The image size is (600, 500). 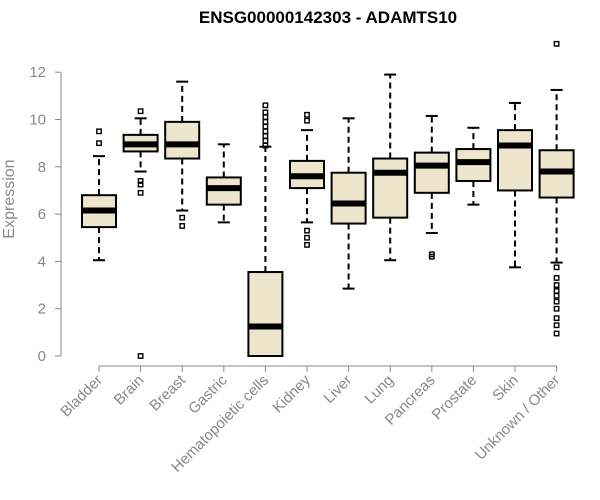 What do you see at coordinates (455, 398) in the screenshot?
I see `x-tick-label: Prostate` at bounding box center [455, 398].